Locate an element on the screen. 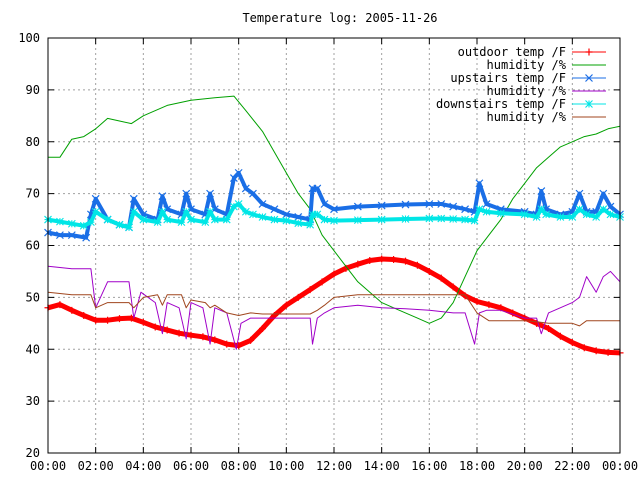  chart-title: Temperature log: 2005-11-26 is located at coordinates (339, 18).